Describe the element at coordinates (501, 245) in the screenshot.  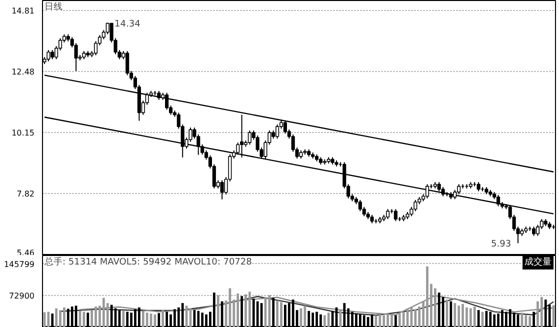
I see `annotation: 5.93` at that location.